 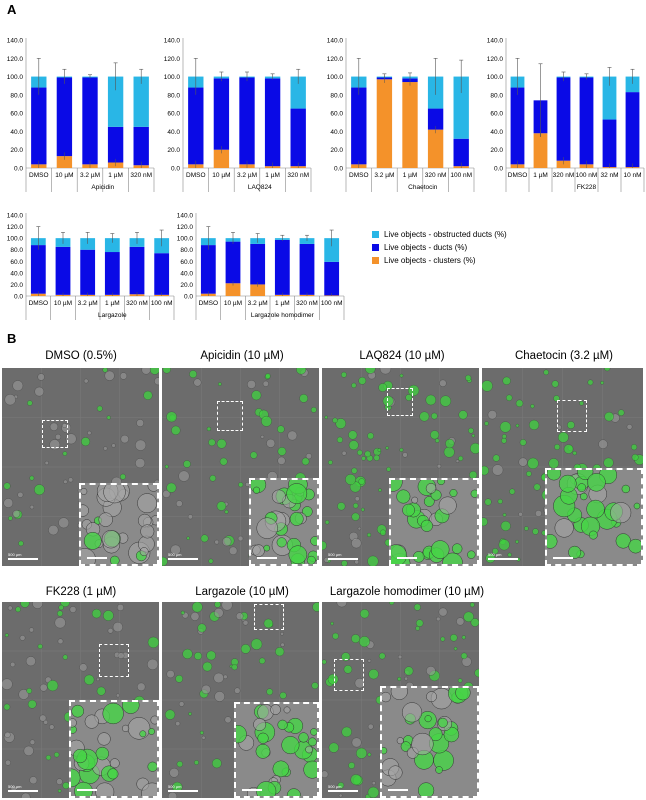 I want to click on y-tick-label: 0.0, so click(x=498, y=169).